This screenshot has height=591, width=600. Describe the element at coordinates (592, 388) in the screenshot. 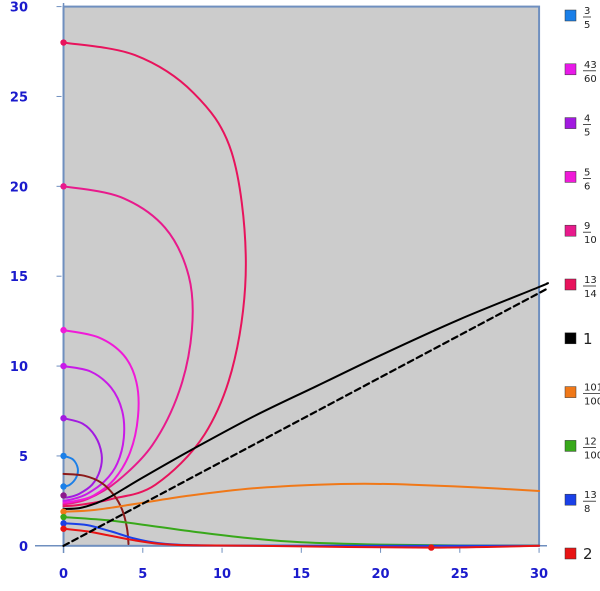

I see `legend-numerator: 101` at that location.